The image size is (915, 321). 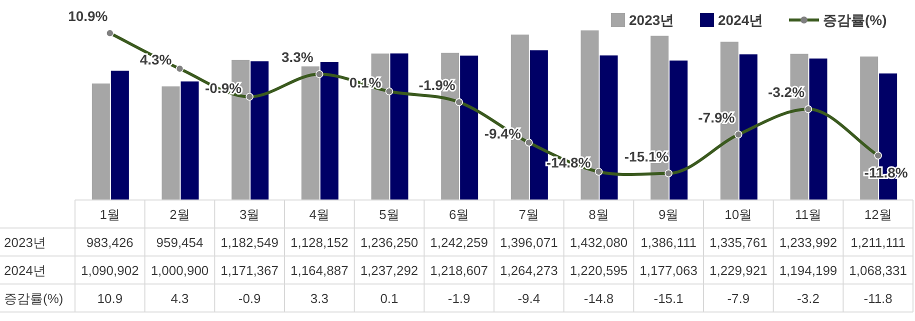 I want to click on data-label: 1,194,199, so click(x=808, y=270).